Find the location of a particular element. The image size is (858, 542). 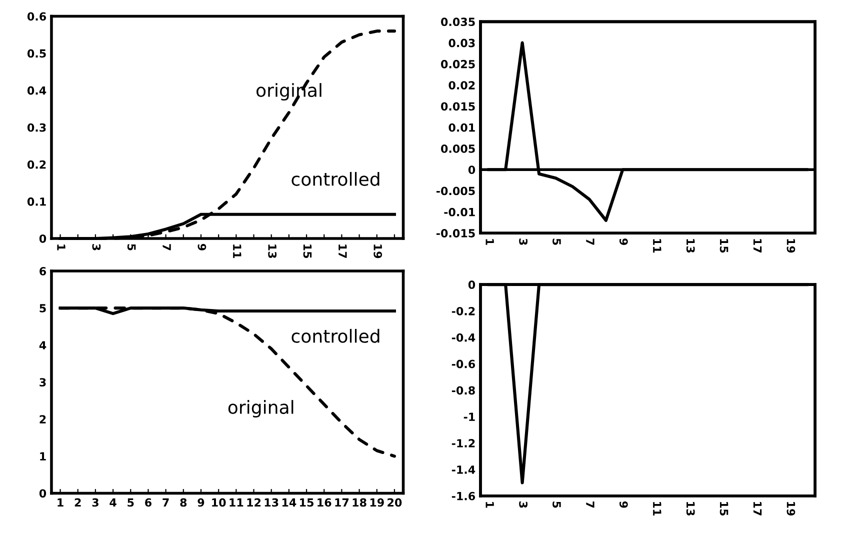

y-tick-label: -1 is located at coordinates (469, 416).